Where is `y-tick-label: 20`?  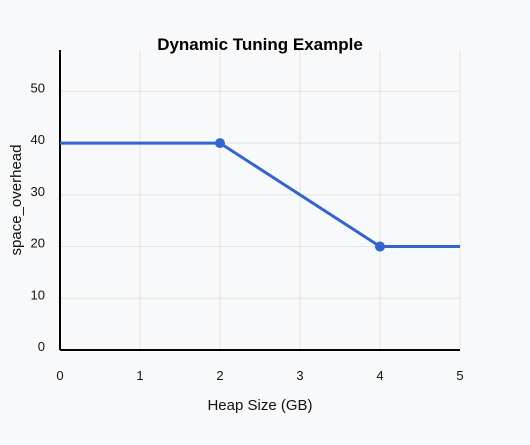 y-tick-label: 20 is located at coordinates (38, 243).